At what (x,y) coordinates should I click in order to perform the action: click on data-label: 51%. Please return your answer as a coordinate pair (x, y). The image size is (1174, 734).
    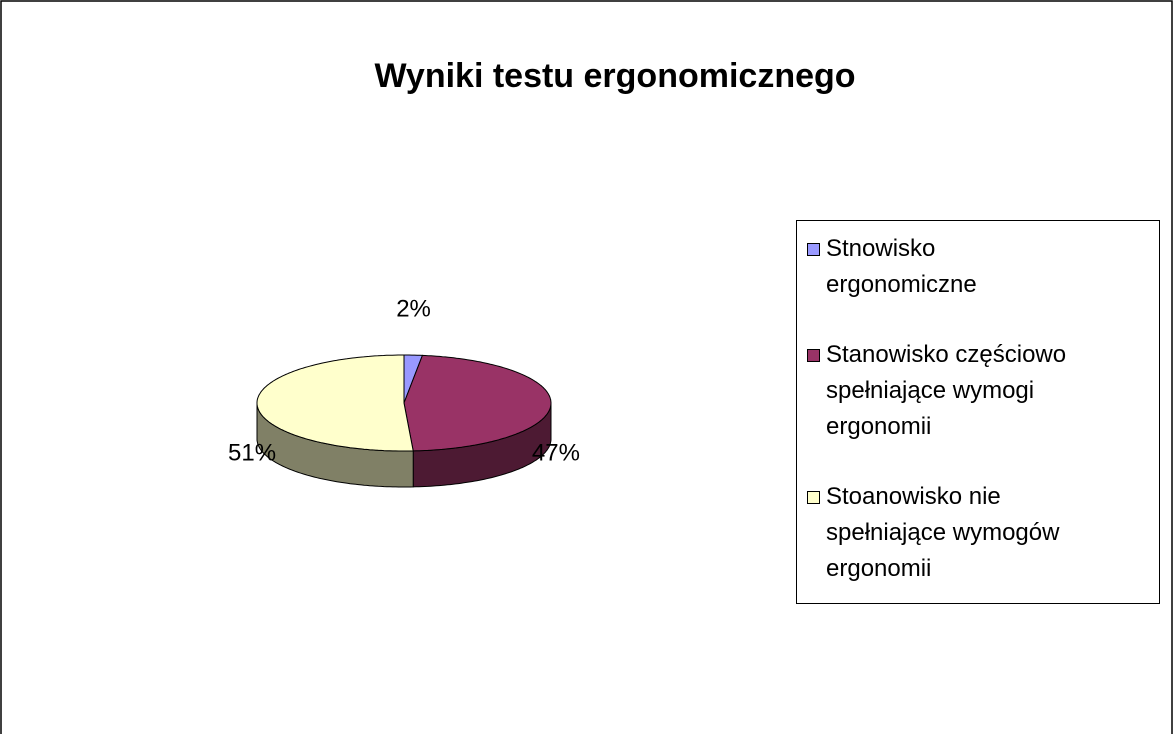
    Looking at the image, I should click on (252, 452).